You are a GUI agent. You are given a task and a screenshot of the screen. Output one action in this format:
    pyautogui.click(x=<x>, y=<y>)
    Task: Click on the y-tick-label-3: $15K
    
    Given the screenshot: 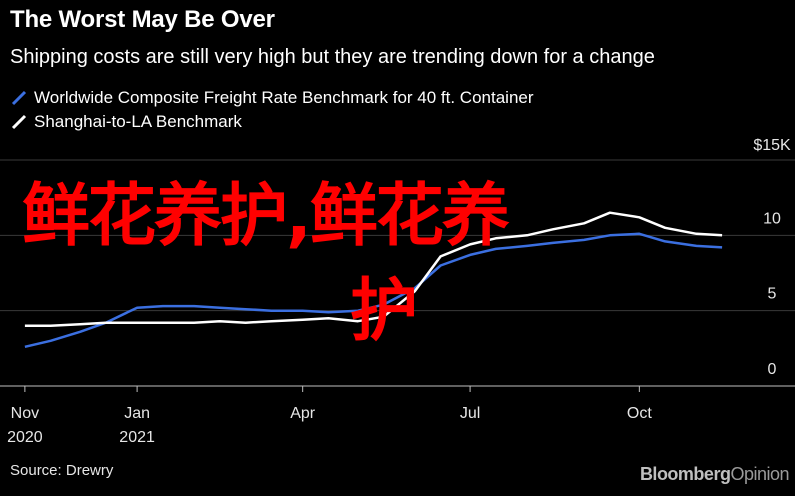 What is the action you would take?
    pyautogui.click(x=772, y=145)
    